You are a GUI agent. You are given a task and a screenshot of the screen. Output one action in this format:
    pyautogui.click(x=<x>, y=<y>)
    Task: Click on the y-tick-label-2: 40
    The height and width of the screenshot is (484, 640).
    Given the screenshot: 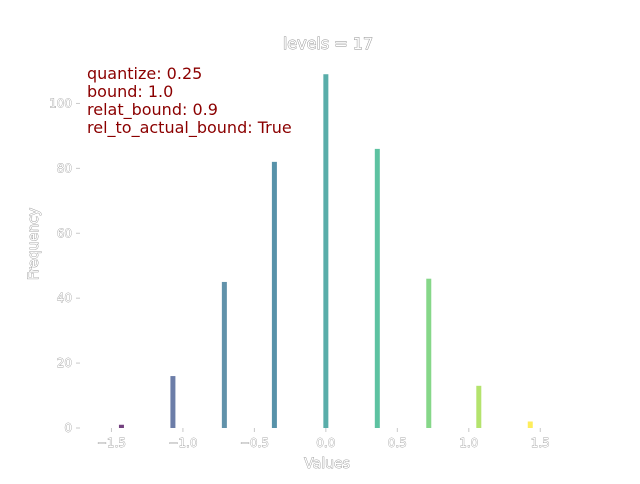 What is the action you would take?
    pyautogui.click(x=64, y=298)
    